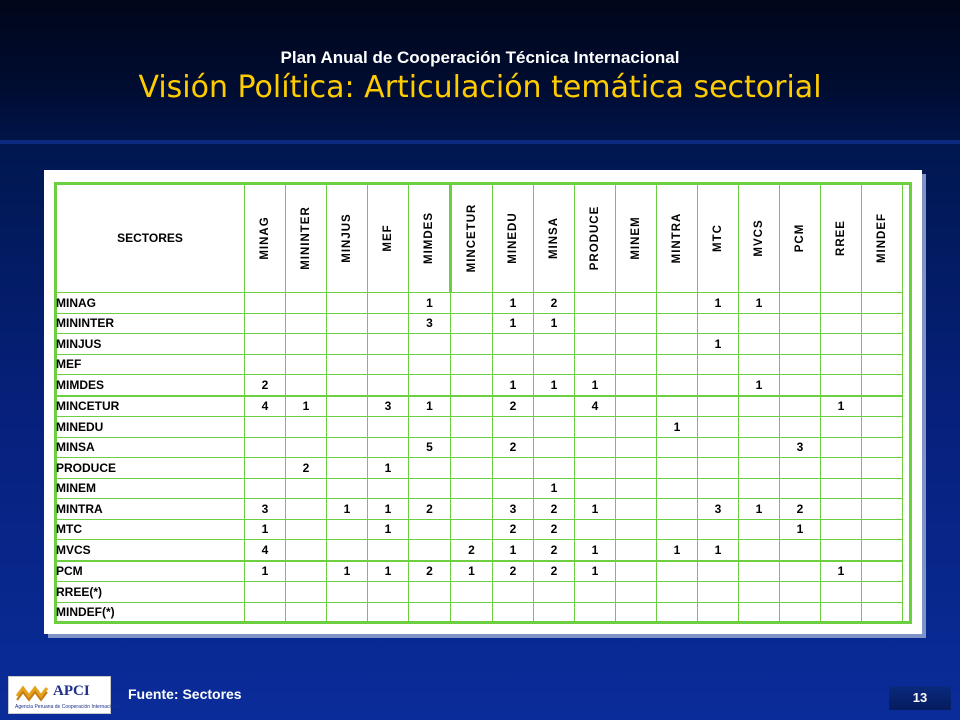 This screenshot has height=720, width=960. I want to click on table-row: MINDEF(*), so click(479, 612).